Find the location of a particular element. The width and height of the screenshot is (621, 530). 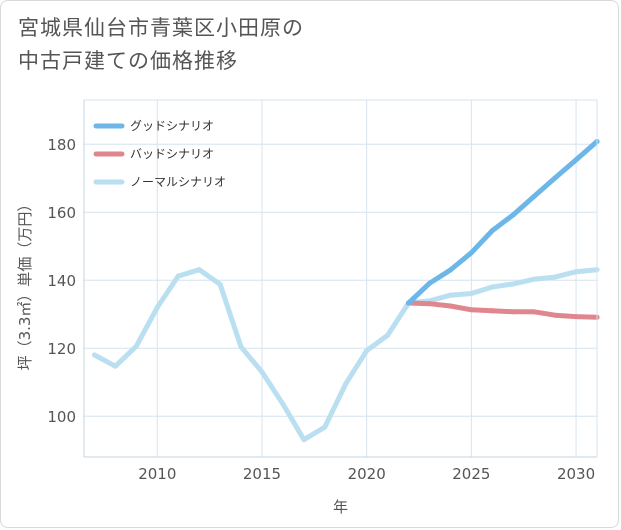

y-tick-label-100: 100 is located at coordinates (61, 417).